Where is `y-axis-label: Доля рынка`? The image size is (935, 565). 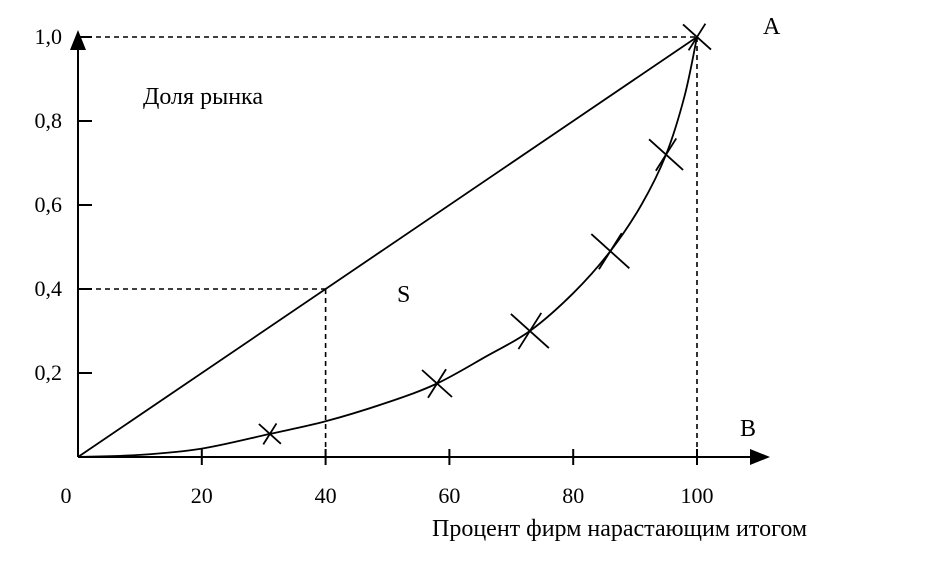
y-axis-label: Доля рынка is located at coordinates (203, 97).